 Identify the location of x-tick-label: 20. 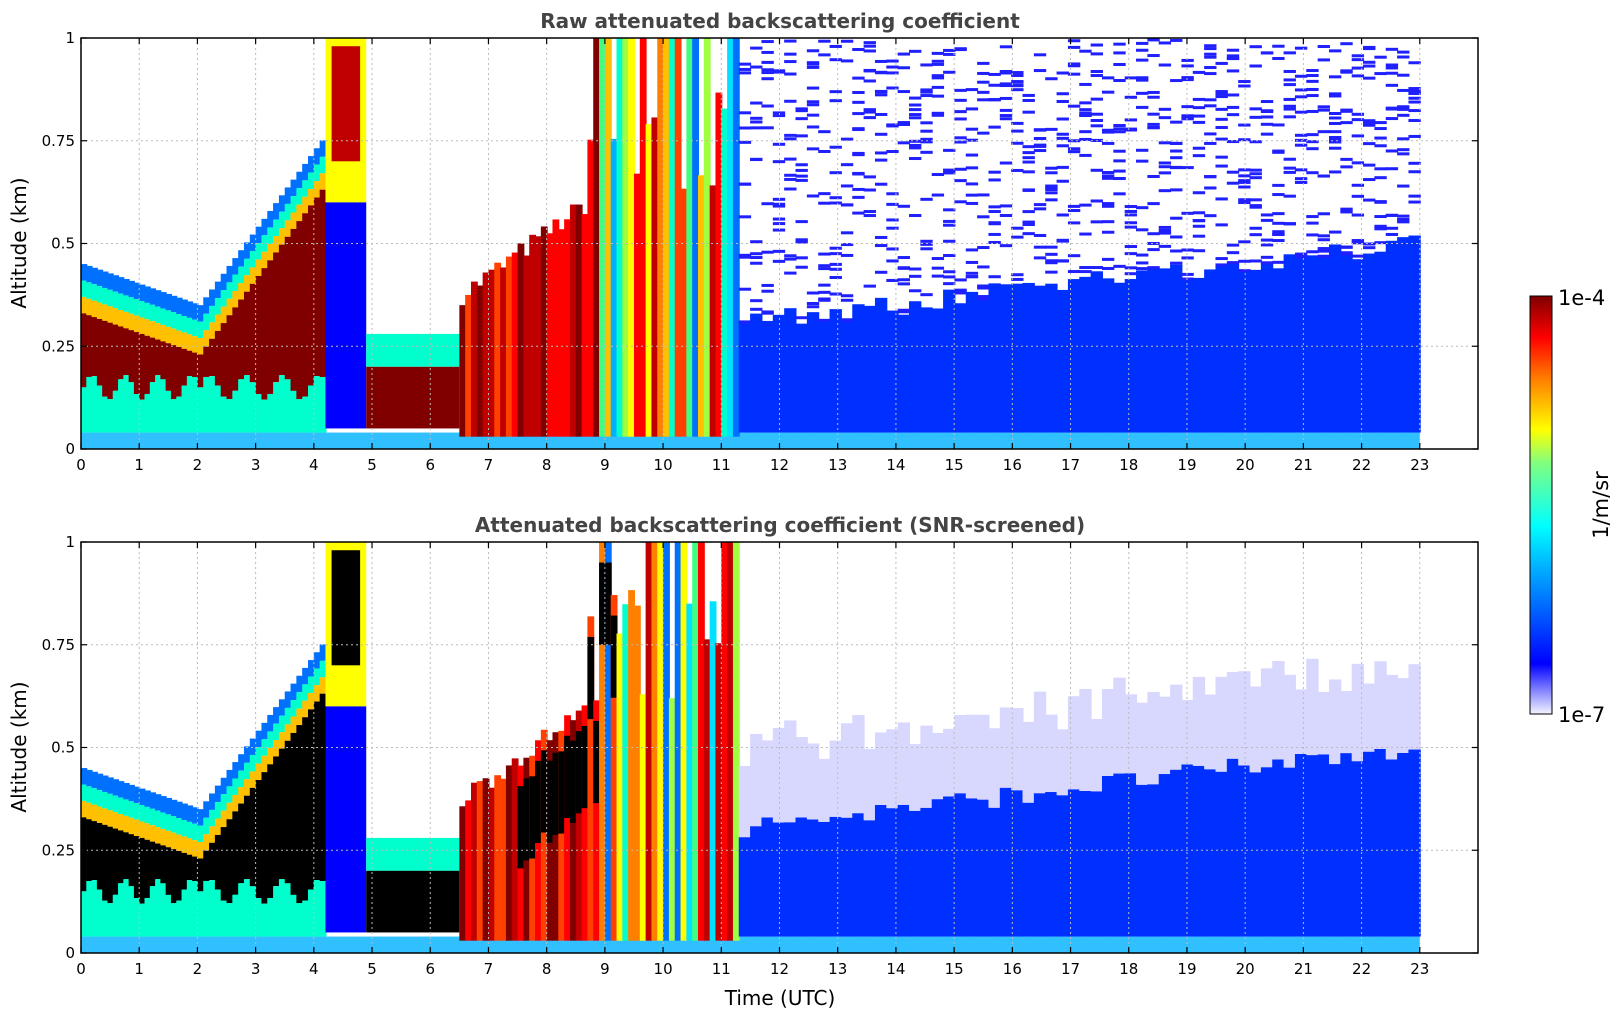
(1245, 969).